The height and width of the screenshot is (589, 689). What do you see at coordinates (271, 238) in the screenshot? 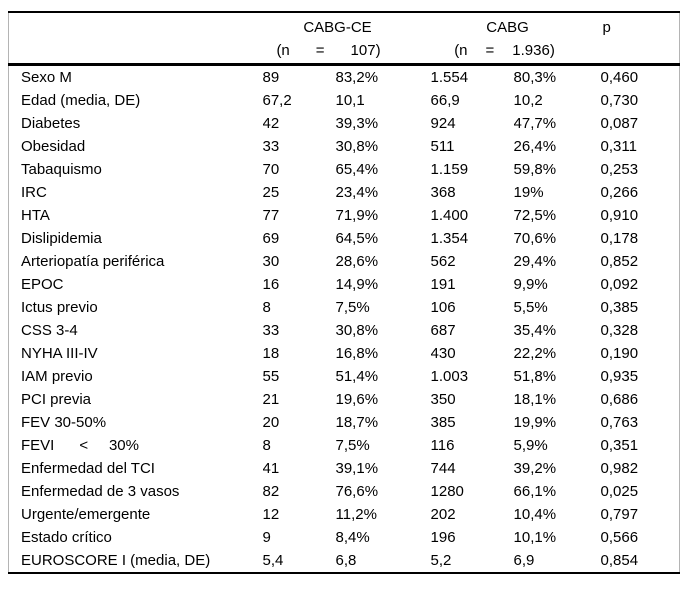
I see `cabg-ce-n-cell: 69` at bounding box center [271, 238].